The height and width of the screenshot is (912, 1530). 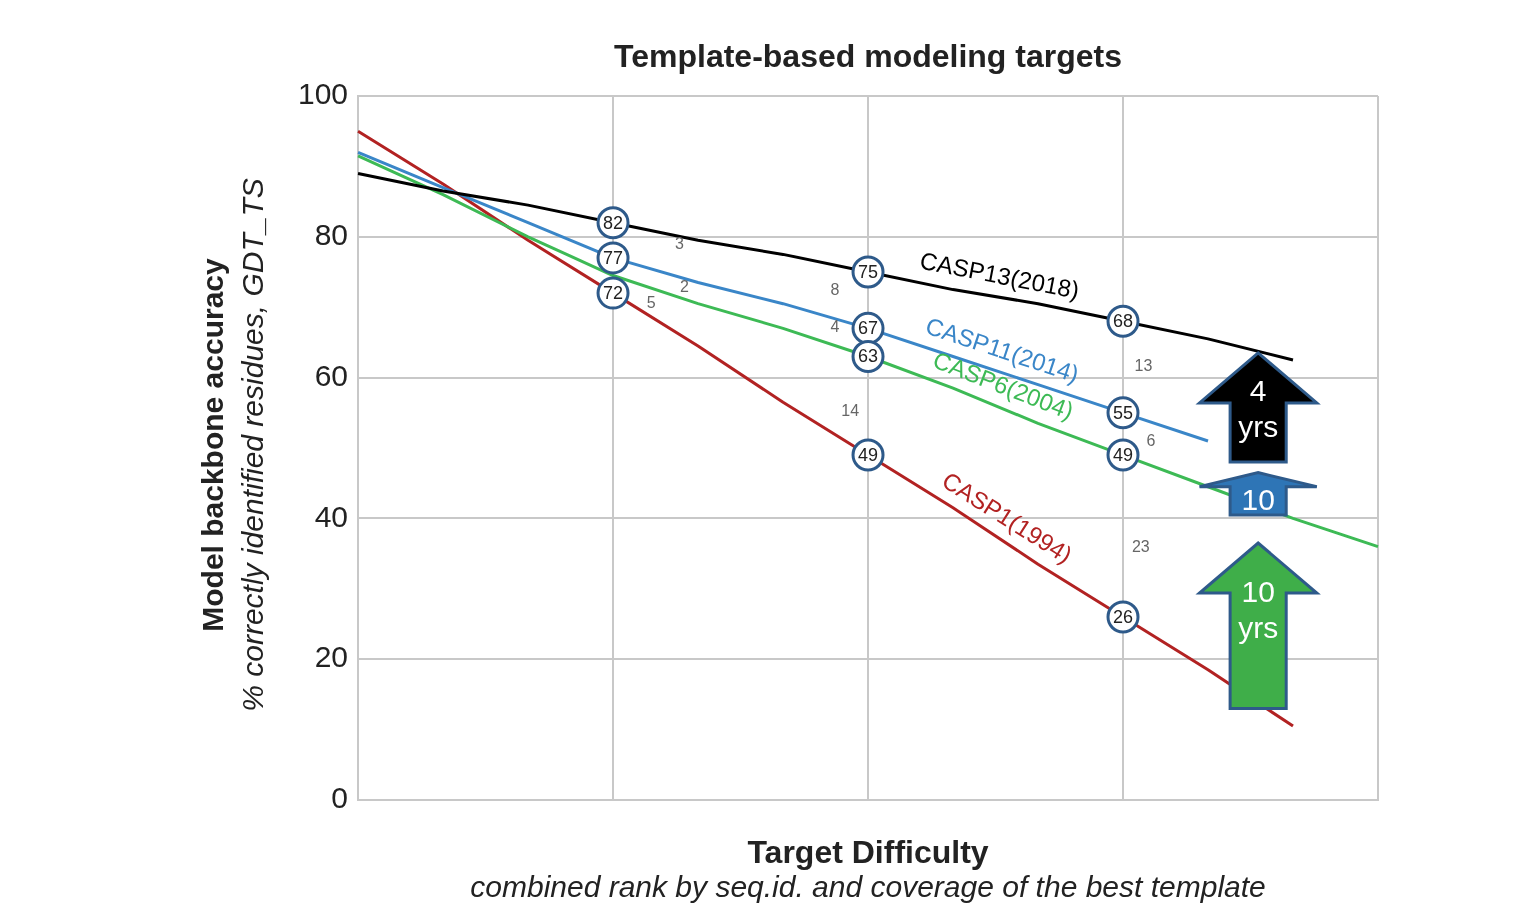 What do you see at coordinates (1258, 500) in the screenshot?
I see `annotation: 10` at bounding box center [1258, 500].